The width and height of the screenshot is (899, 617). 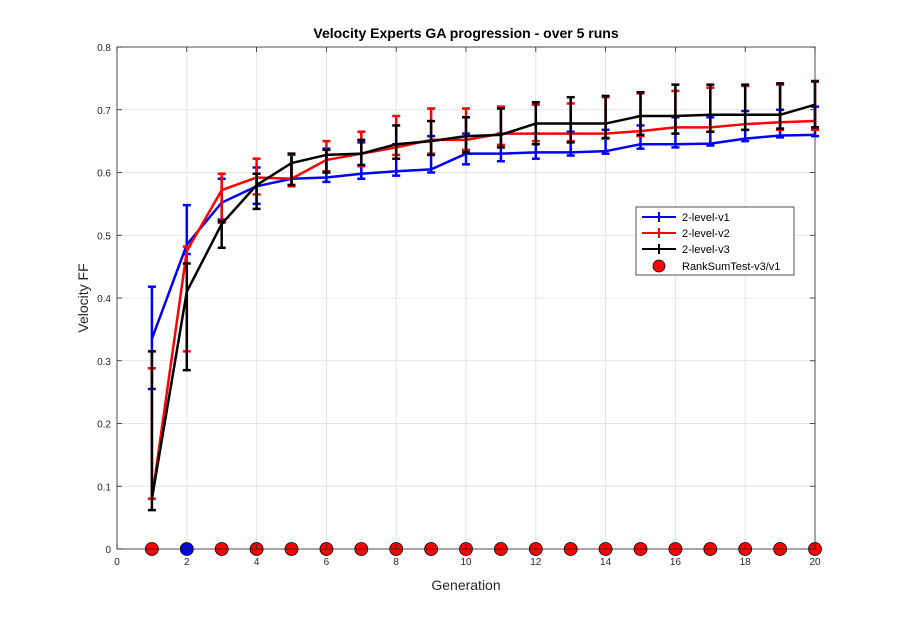 What do you see at coordinates (104, 236) in the screenshot?
I see `y-tick-label: 0.5` at bounding box center [104, 236].